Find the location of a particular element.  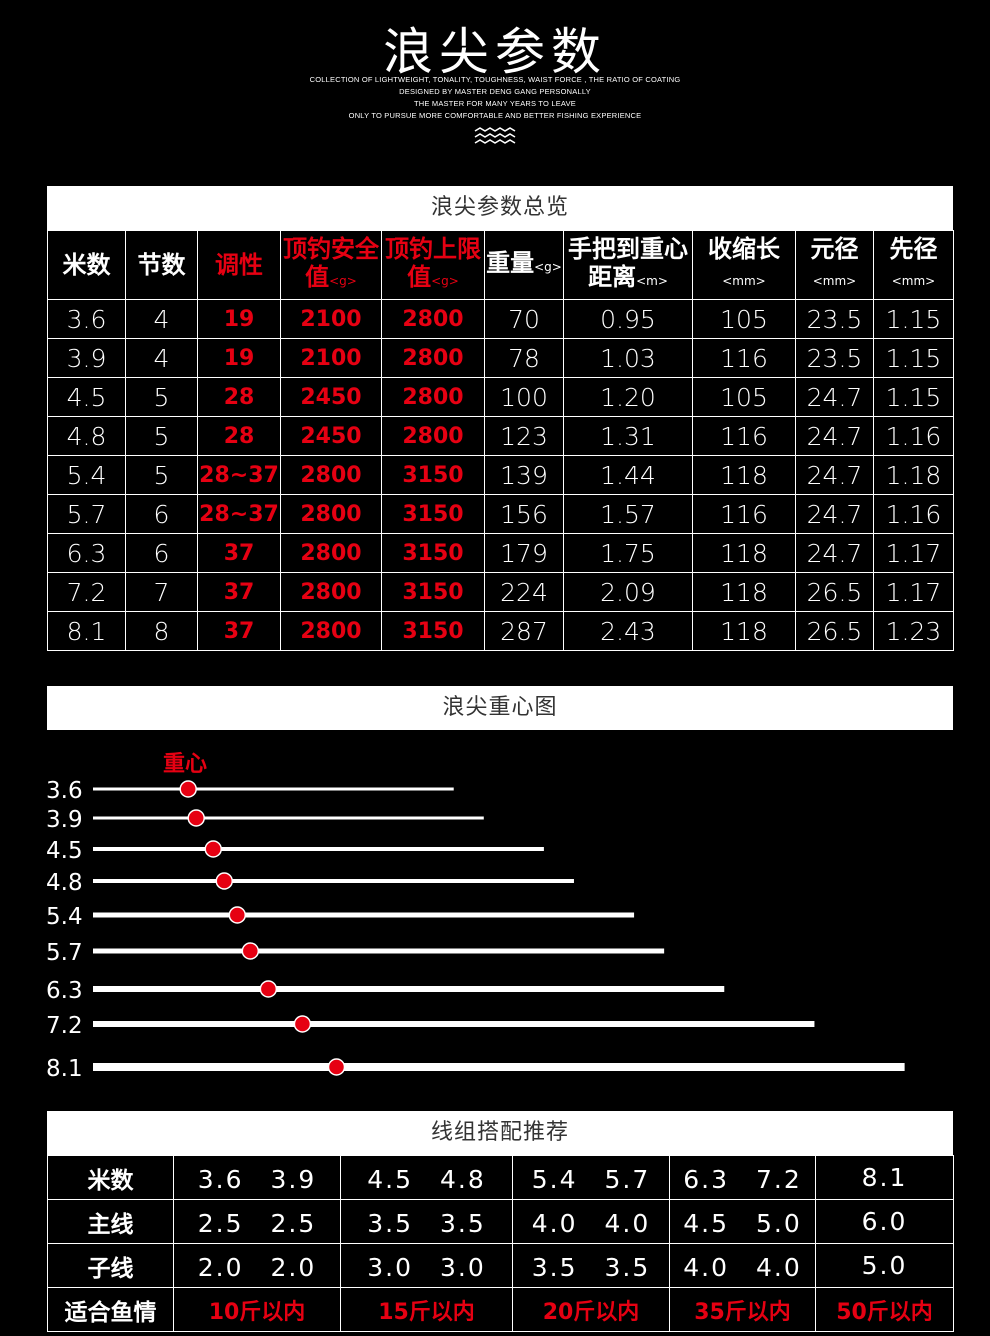

rod-label: 8.1 is located at coordinates (64, 1069).